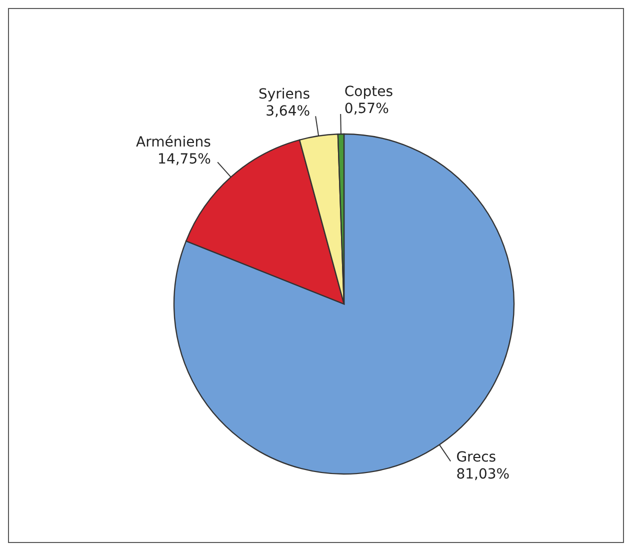  I want to click on data-label: 3,64%, so click(288, 111).